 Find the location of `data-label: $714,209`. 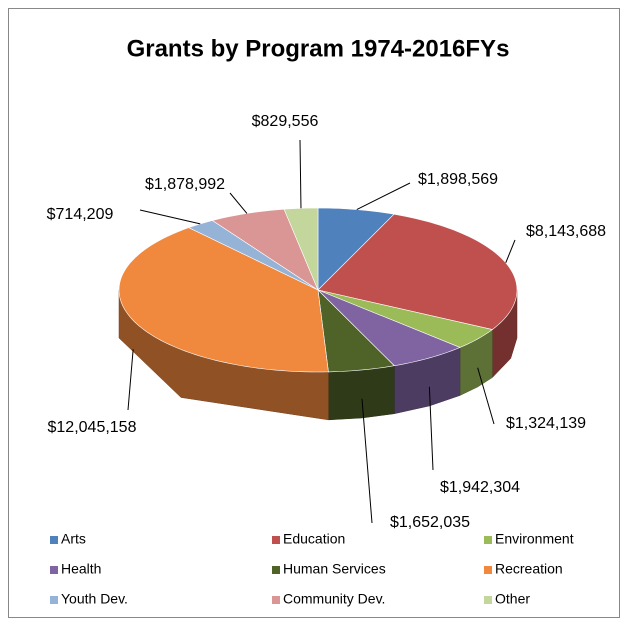

data-label: $714,209 is located at coordinates (80, 214).